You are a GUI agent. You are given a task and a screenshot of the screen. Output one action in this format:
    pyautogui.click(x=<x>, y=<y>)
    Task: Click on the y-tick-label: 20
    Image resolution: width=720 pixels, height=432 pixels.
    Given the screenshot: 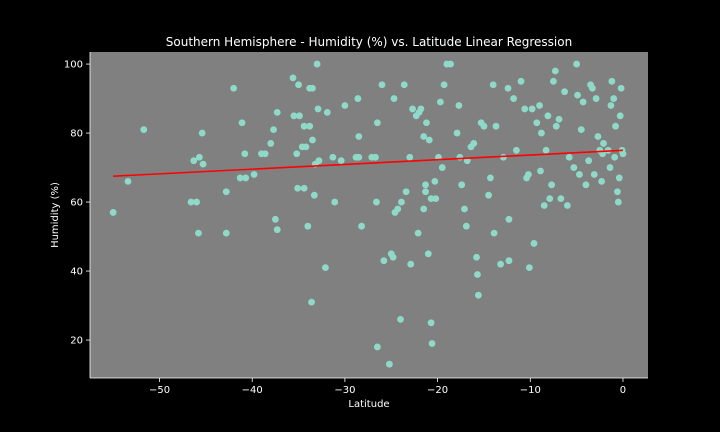 What is the action you would take?
    pyautogui.click(x=76, y=341)
    